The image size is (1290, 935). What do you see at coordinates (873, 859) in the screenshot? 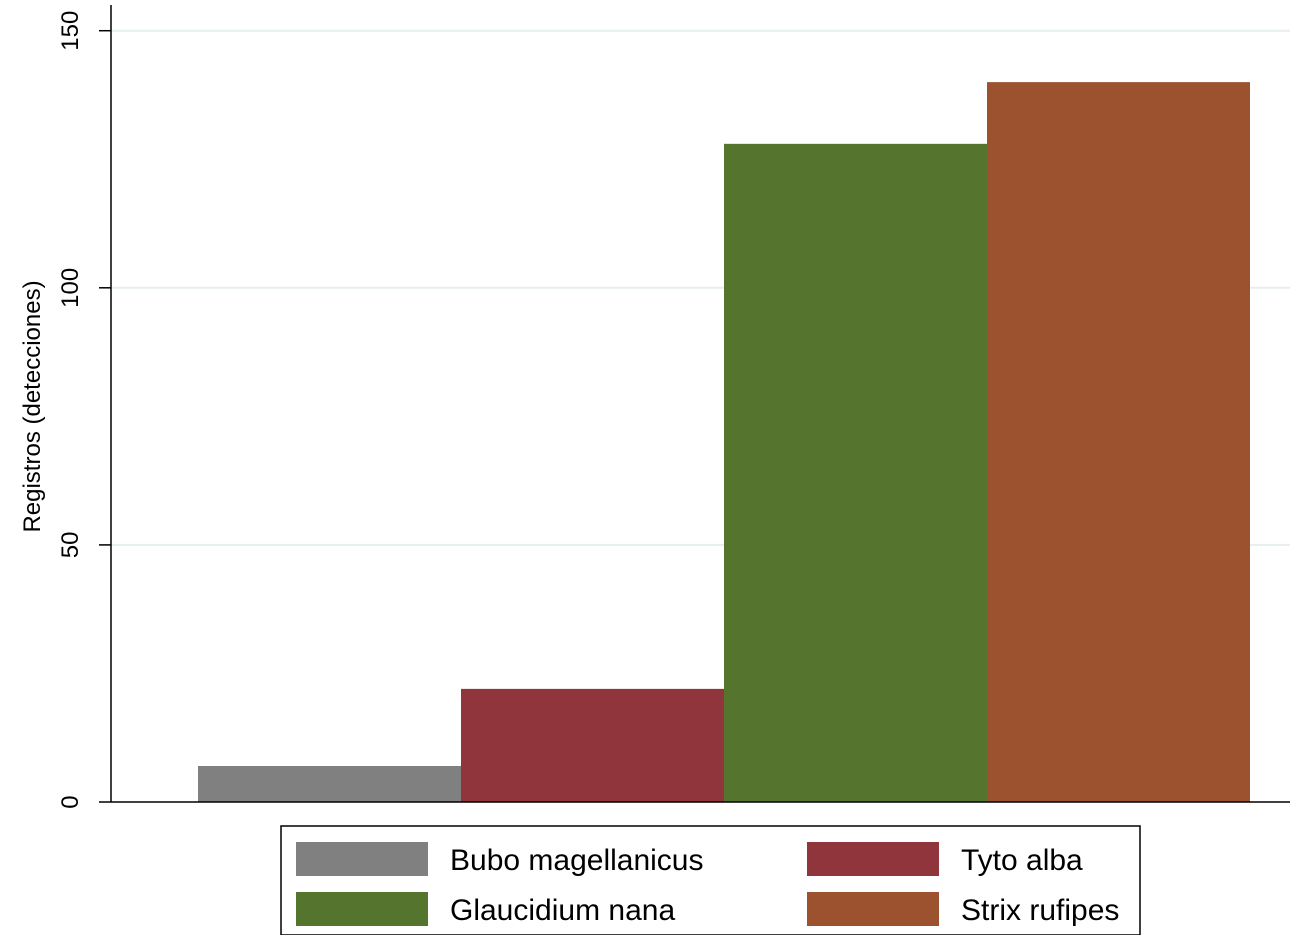
I see `legend-swatch-tyto-alba` at bounding box center [873, 859].